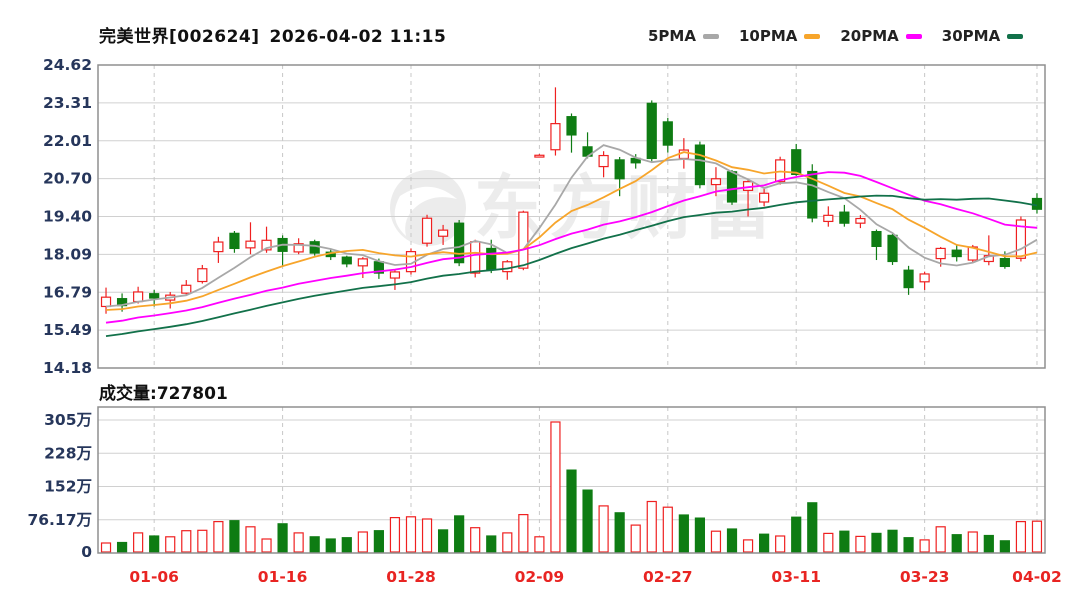 The width and height of the screenshot is (1080, 602). What do you see at coordinates (780, 36) in the screenshot?
I see `legend-item-10pma: 10PMA` at bounding box center [780, 36].